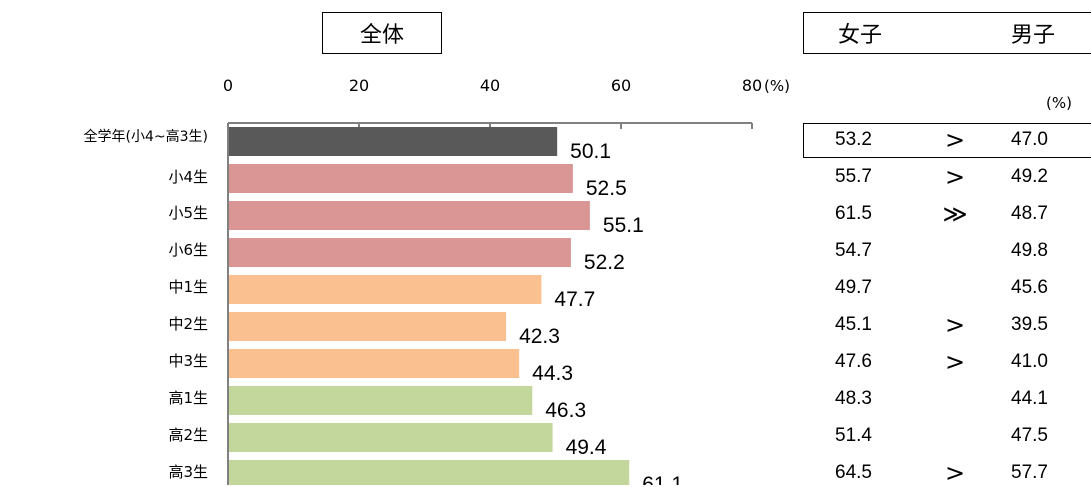 The image size is (1091, 487). What do you see at coordinates (586, 447) in the screenshot?
I see `bar-value-label: 49.4` at bounding box center [586, 447].